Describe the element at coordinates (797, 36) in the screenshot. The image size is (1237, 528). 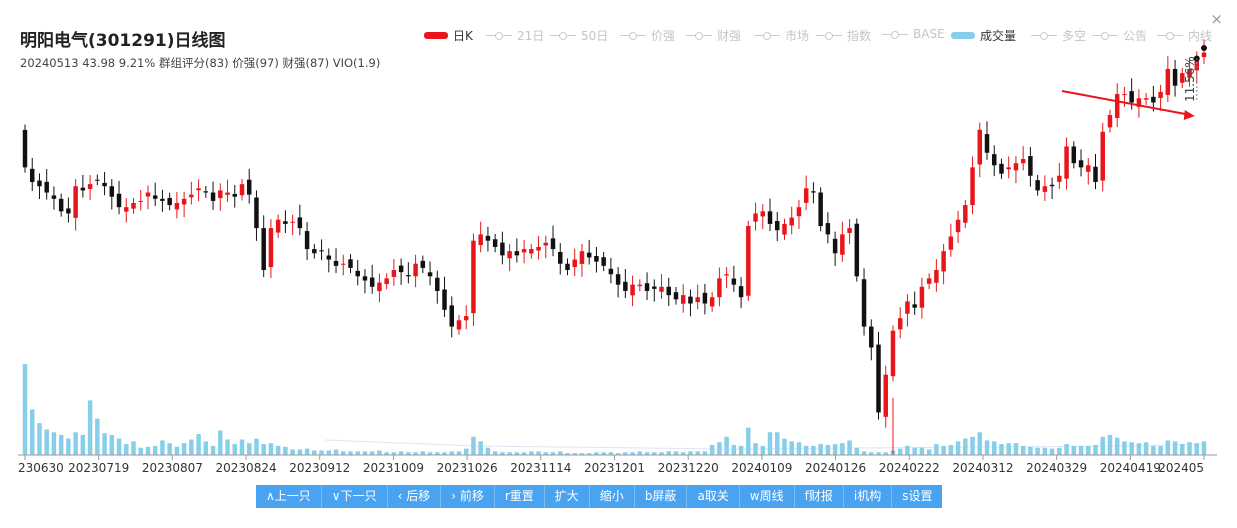
I see `legend-label: 市场` at that location.